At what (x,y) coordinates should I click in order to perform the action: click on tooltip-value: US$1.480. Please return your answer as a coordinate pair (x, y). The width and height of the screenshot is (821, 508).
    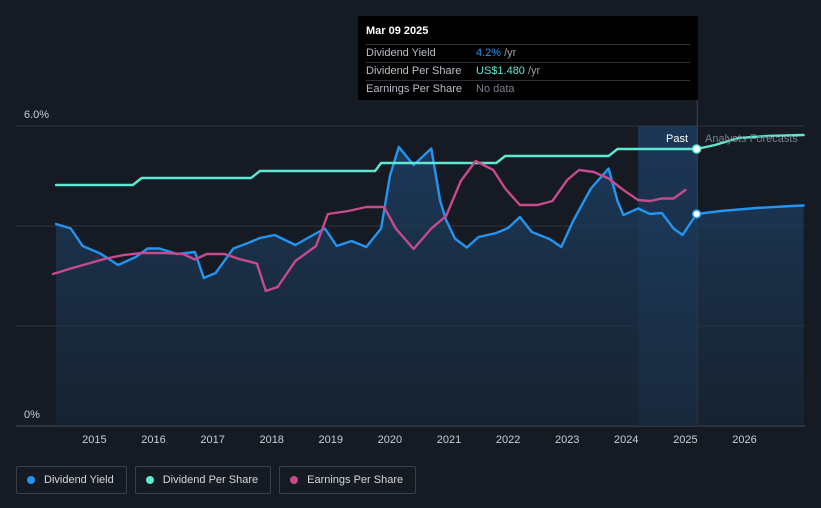
    Looking at the image, I should click on (500, 71).